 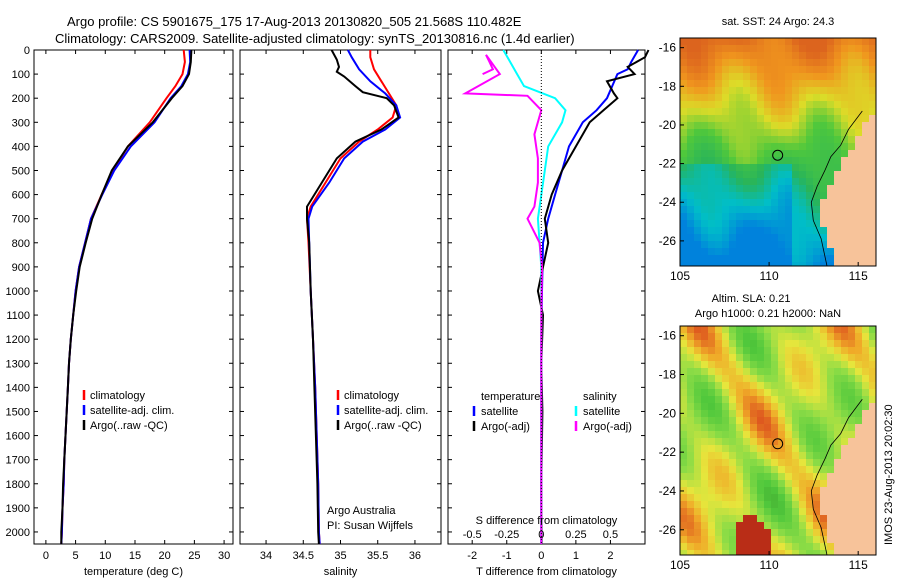 I want to click on y-tick-label: 400, so click(x=21, y=147).